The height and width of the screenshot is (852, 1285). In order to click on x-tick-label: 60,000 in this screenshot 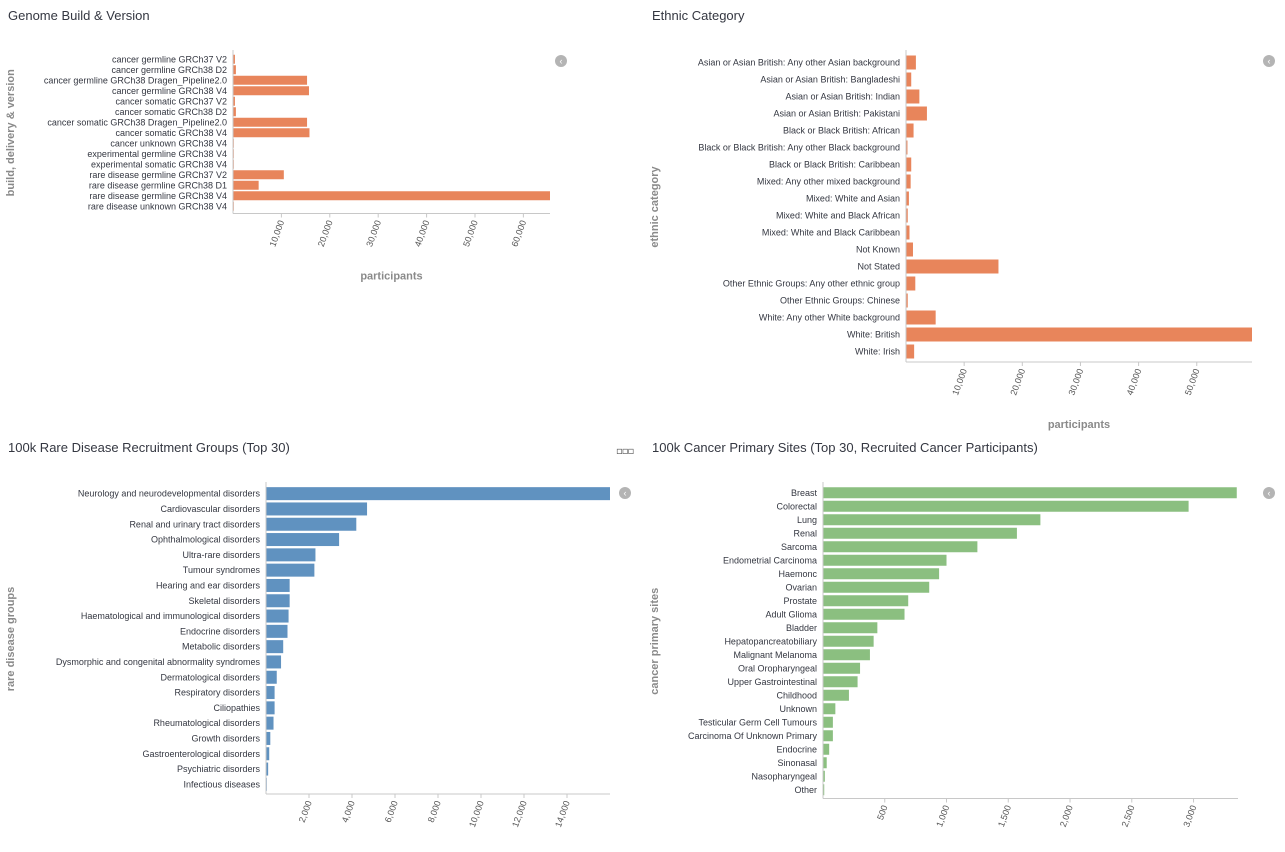, I will do `click(518, 233)`.